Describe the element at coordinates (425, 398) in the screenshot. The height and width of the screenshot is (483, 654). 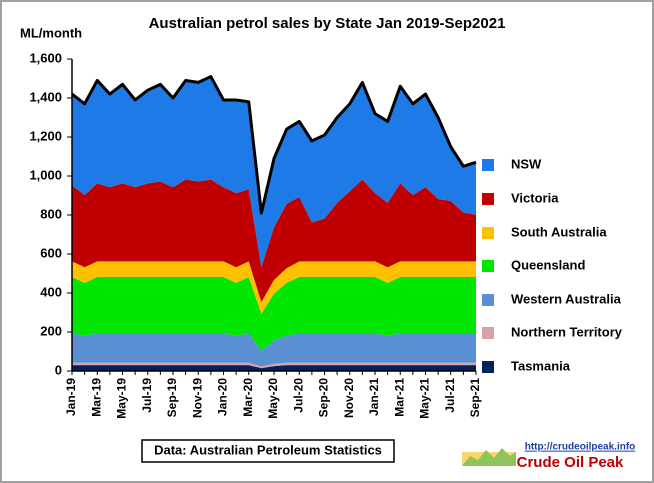
I see `x-tick-label: May-21` at that location.